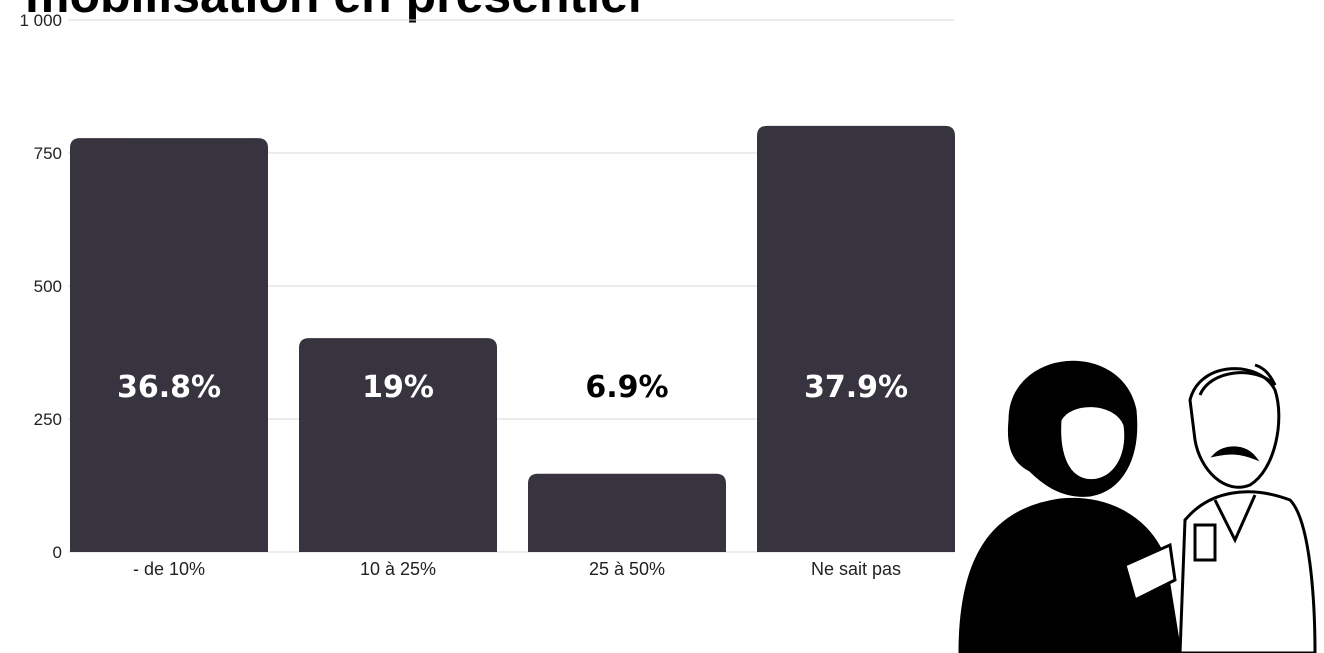 The height and width of the screenshot is (653, 1324). Describe the element at coordinates (1137, 506) in the screenshot. I see `illustration` at that location.